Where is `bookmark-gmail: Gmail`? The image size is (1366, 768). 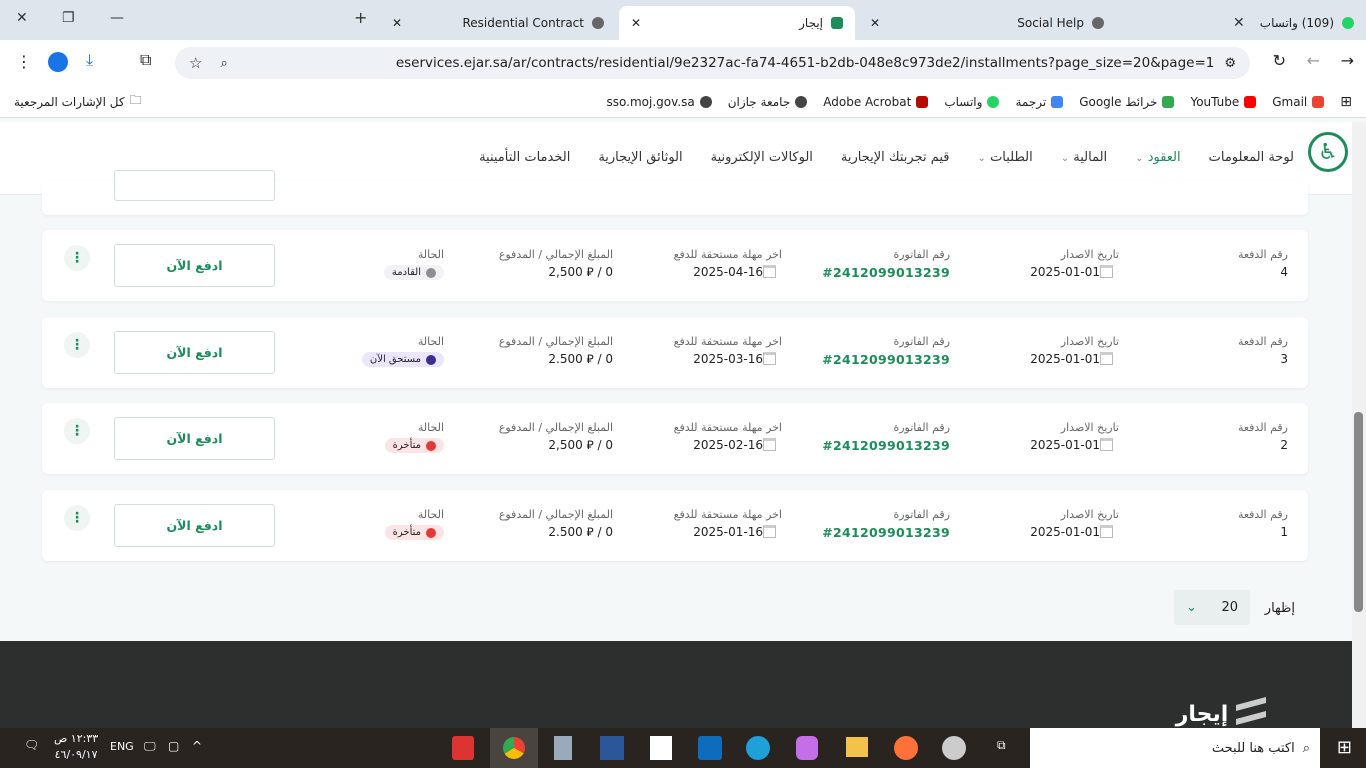
bookmark-gmail: Gmail is located at coordinates (1298, 101).